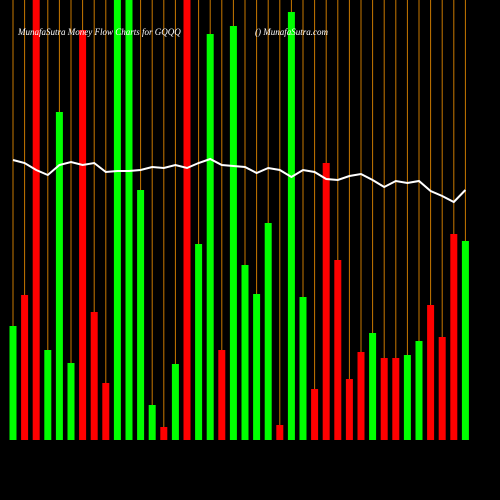 This screenshot has height=500, width=500. I want to click on line-layer, so click(239, 180).